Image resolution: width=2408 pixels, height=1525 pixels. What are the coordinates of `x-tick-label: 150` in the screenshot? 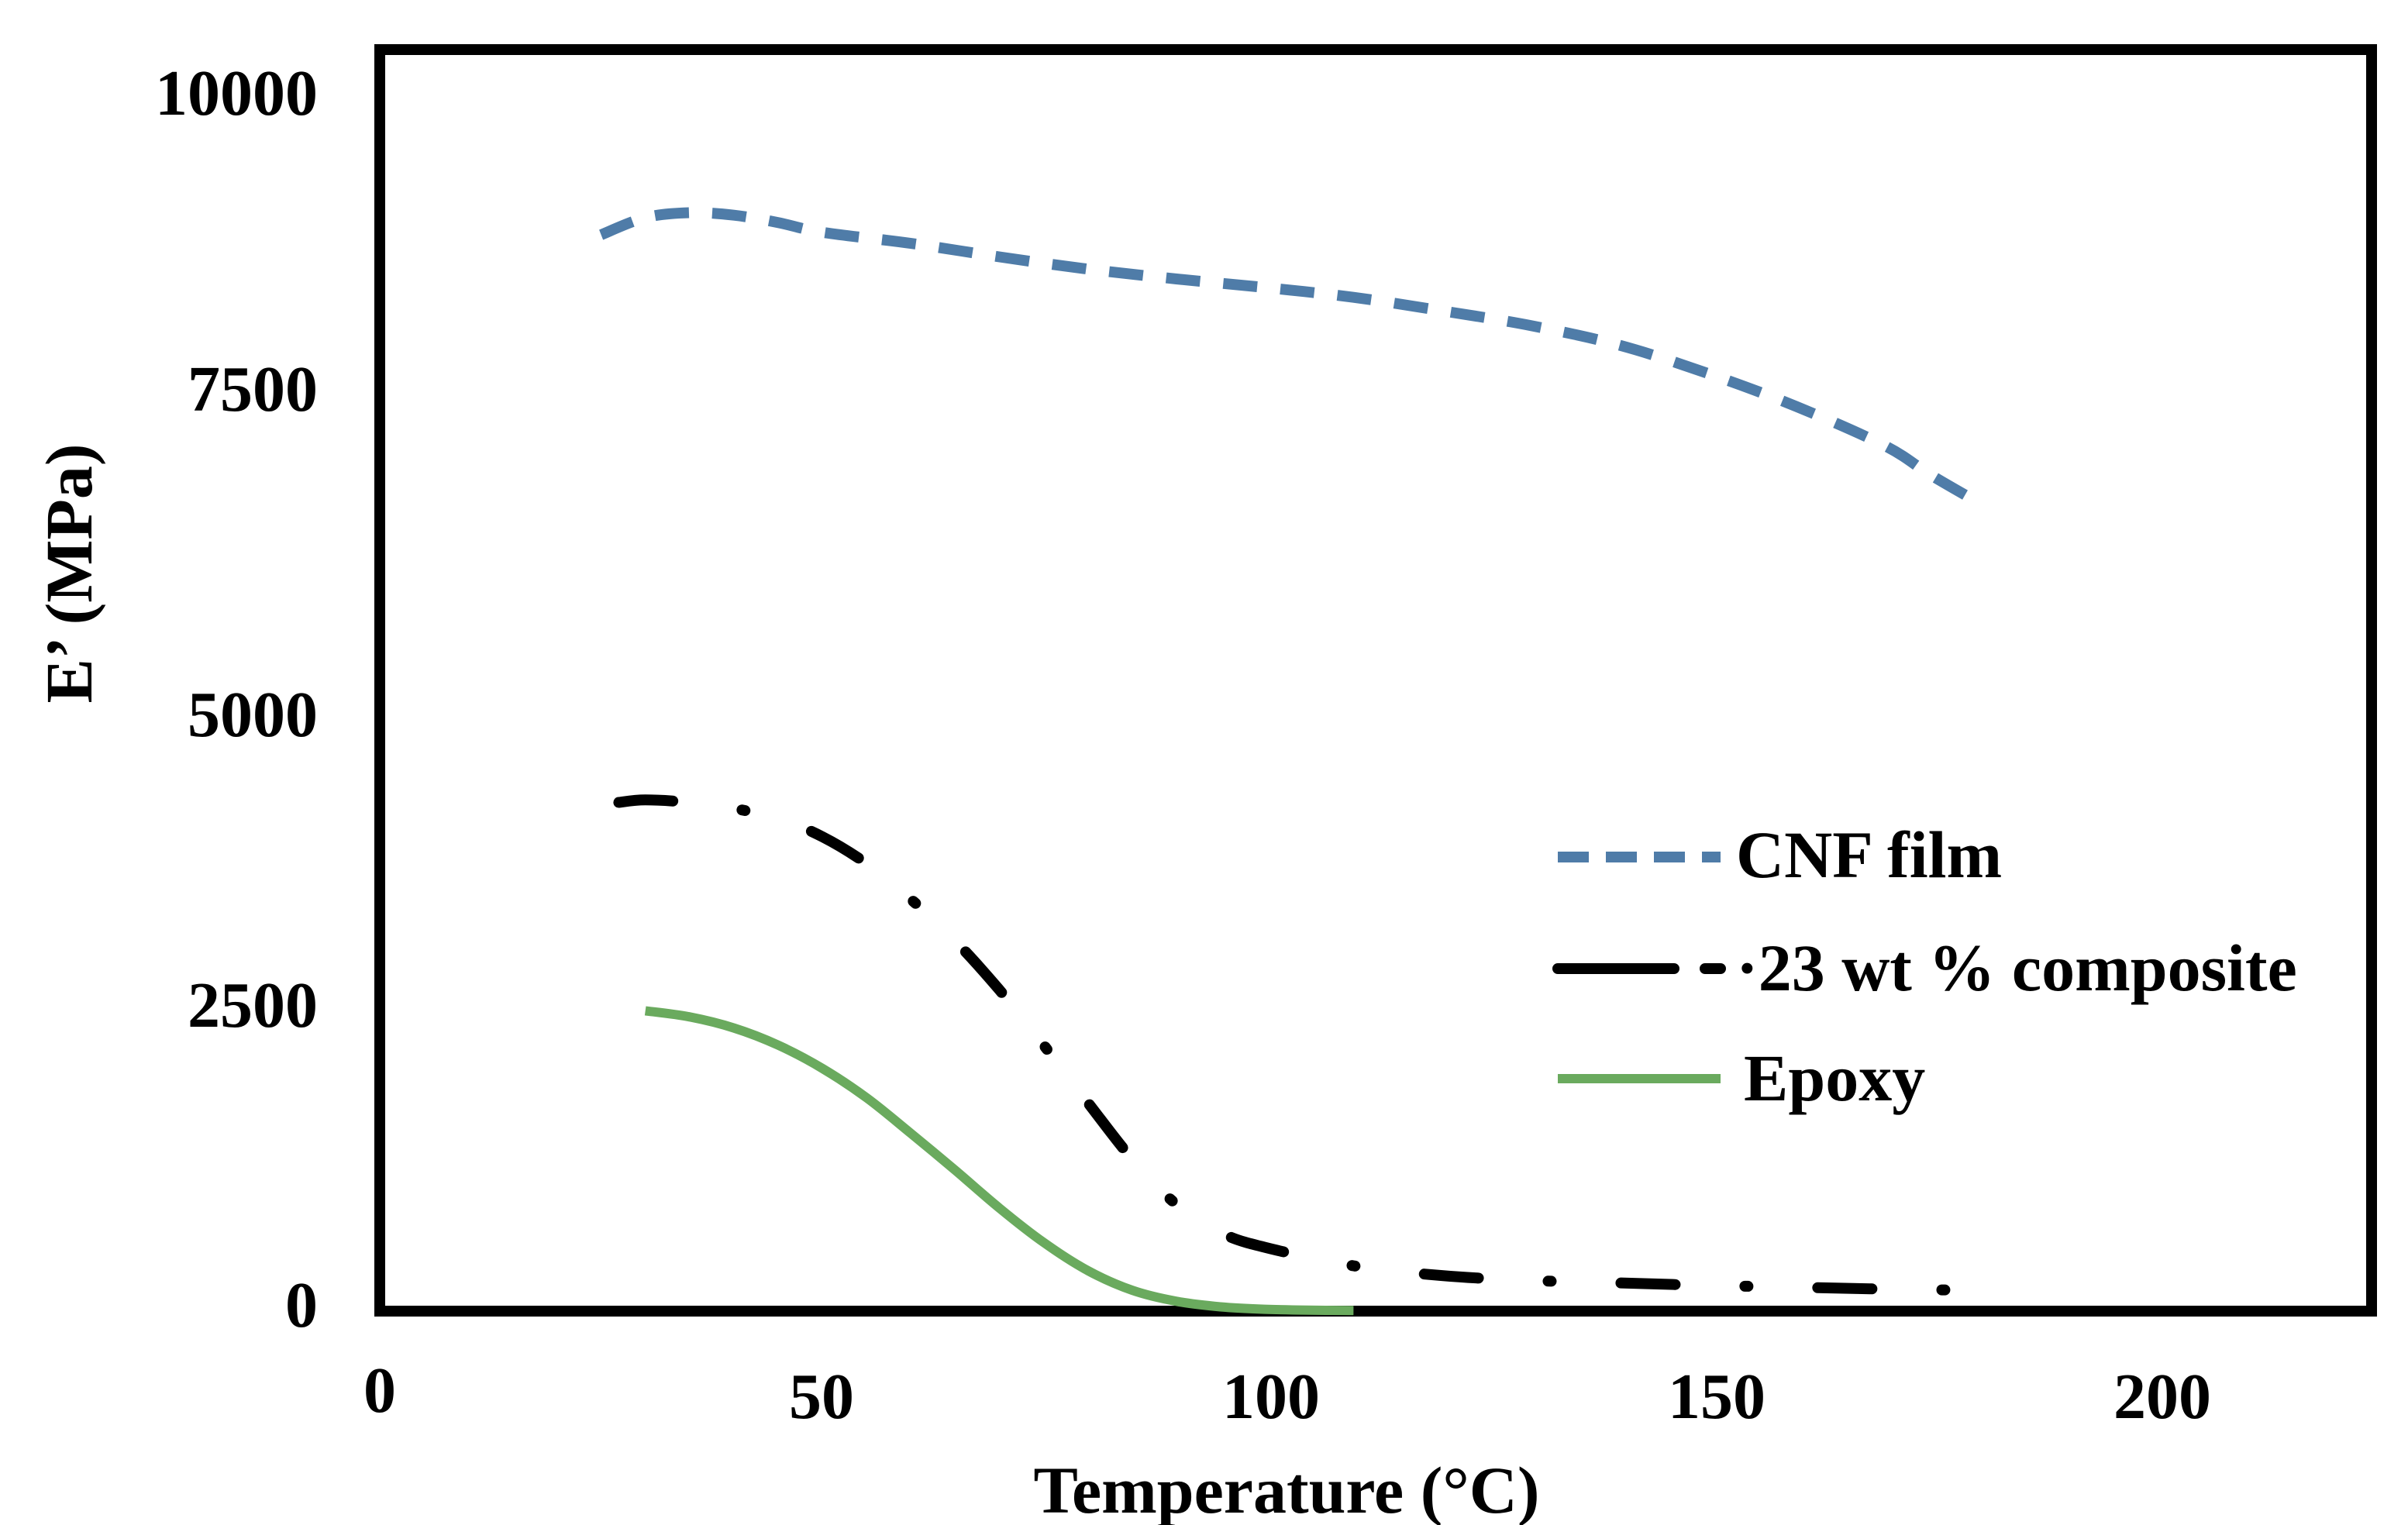 It's located at (1717, 1397).